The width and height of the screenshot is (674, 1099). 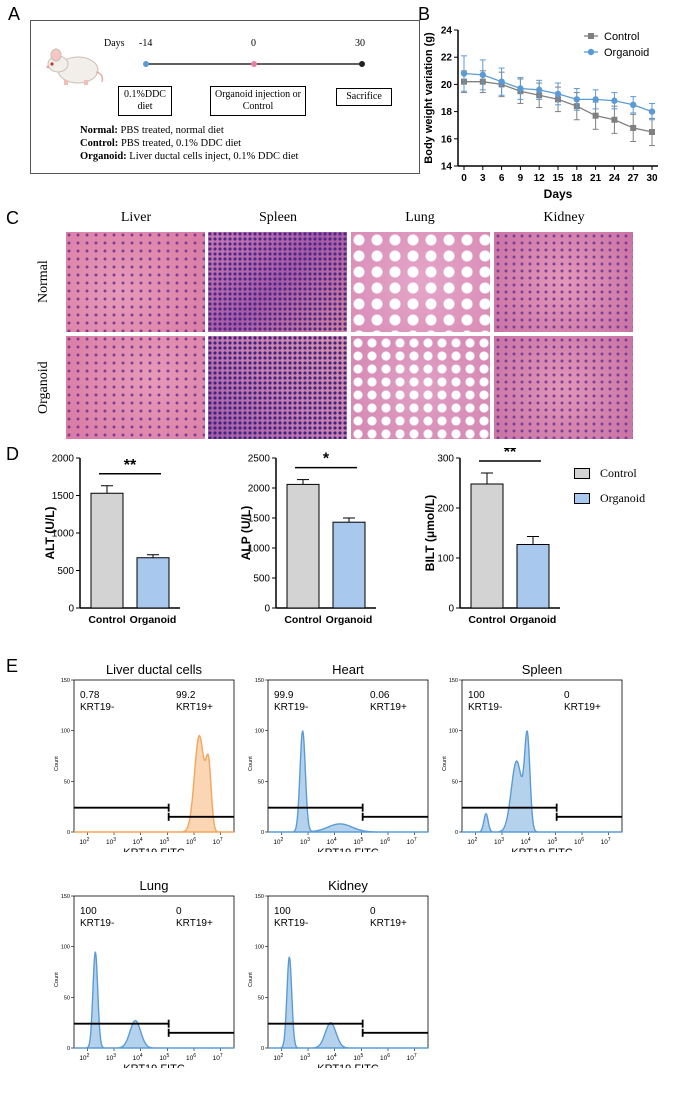 What do you see at coordinates (558, 178) in the screenshot?
I see `x-tick-label: 15` at bounding box center [558, 178].